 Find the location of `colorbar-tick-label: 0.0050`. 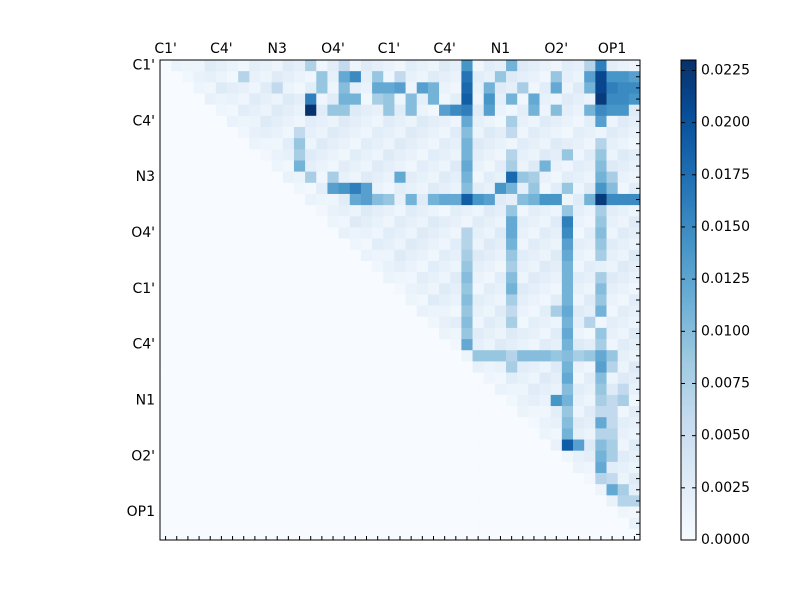

colorbar-tick-label: 0.0050 is located at coordinates (725, 436).